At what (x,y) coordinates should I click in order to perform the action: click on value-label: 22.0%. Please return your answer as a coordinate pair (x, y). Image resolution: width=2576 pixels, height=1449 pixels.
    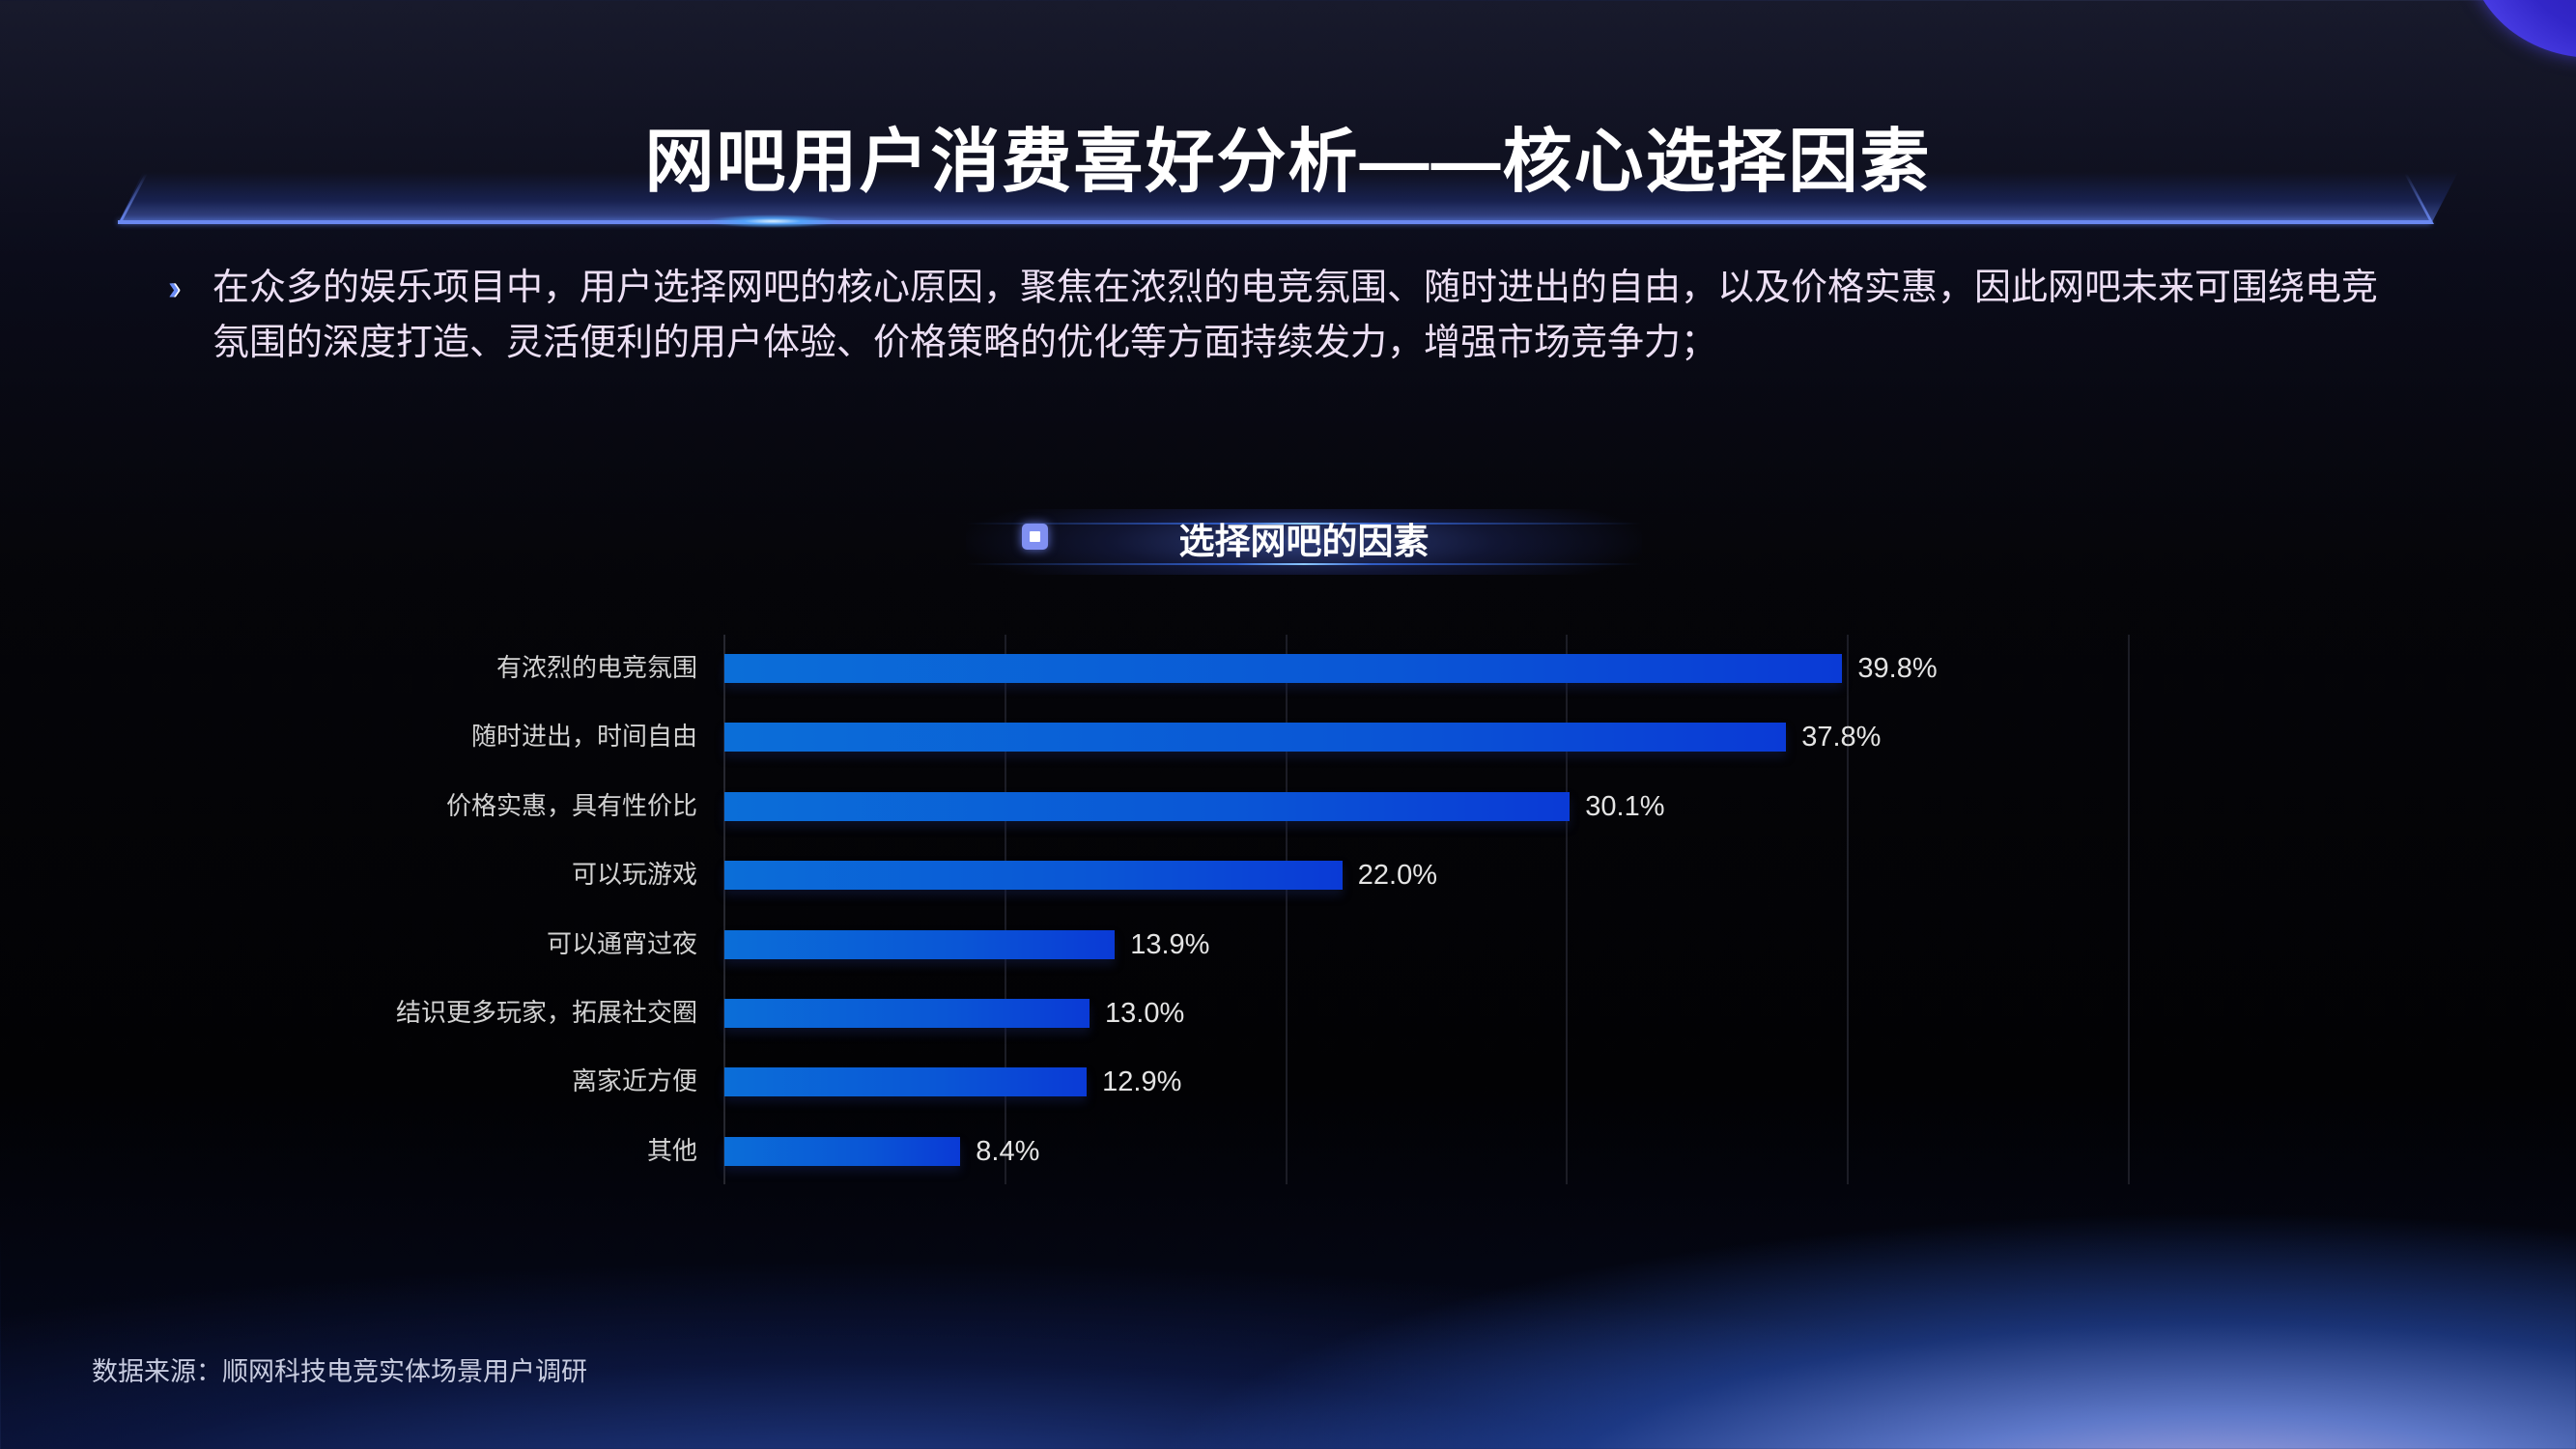
    Looking at the image, I should click on (1397, 876).